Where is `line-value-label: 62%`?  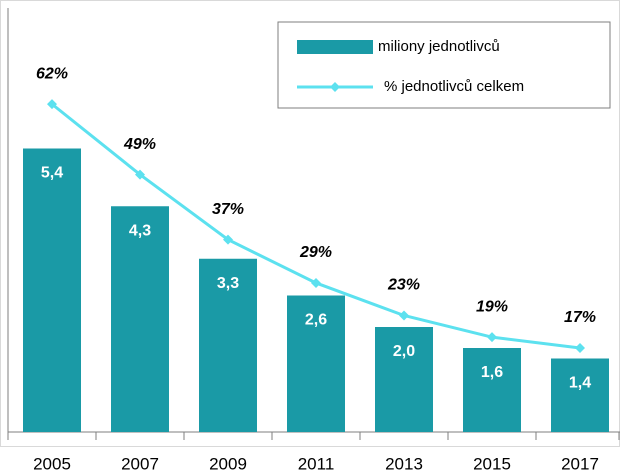 line-value-label: 62% is located at coordinates (52, 73).